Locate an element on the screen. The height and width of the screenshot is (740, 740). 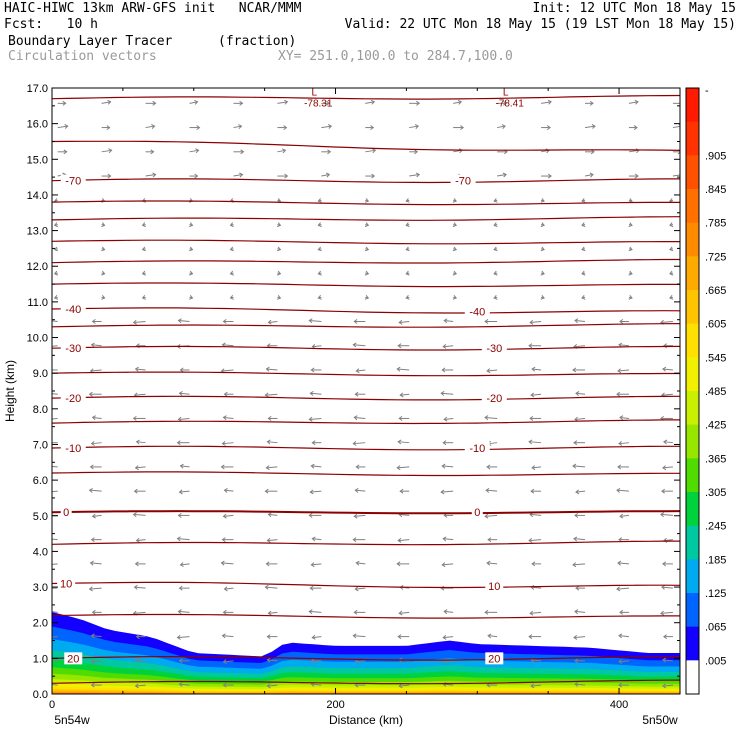
x-axis-label: Distance (km) is located at coordinates (366, 720).